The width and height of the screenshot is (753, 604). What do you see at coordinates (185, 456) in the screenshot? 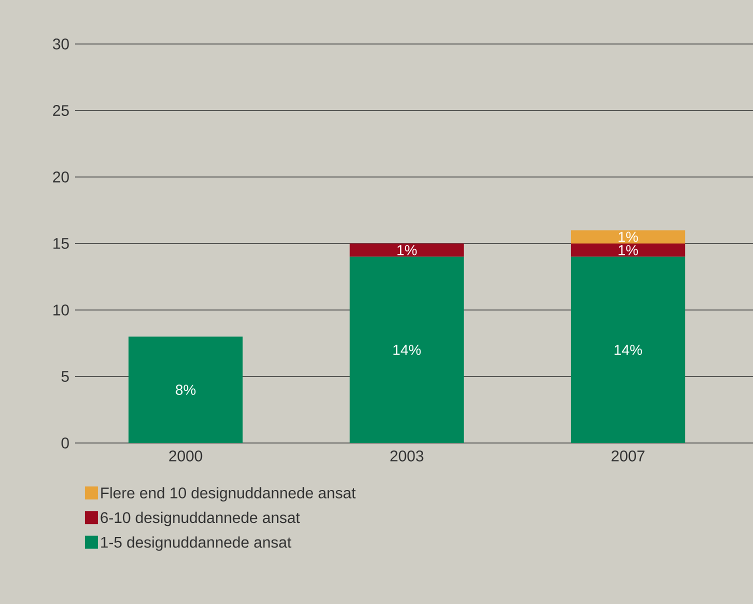
I see `x-tick-label: 2000` at bounding box center [185, 456].